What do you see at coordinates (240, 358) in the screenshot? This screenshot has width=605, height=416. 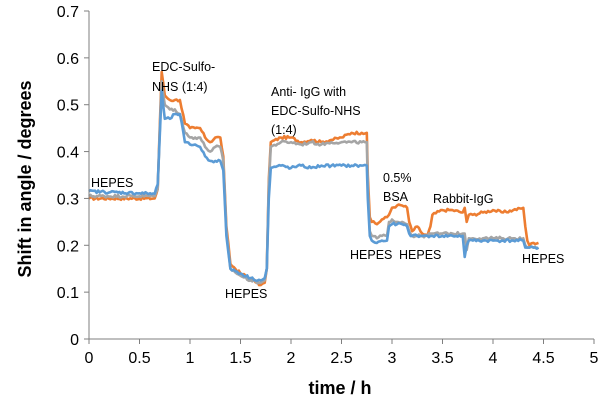 I see `x-tick-label: 1.5` at bounding box center [240, 358].